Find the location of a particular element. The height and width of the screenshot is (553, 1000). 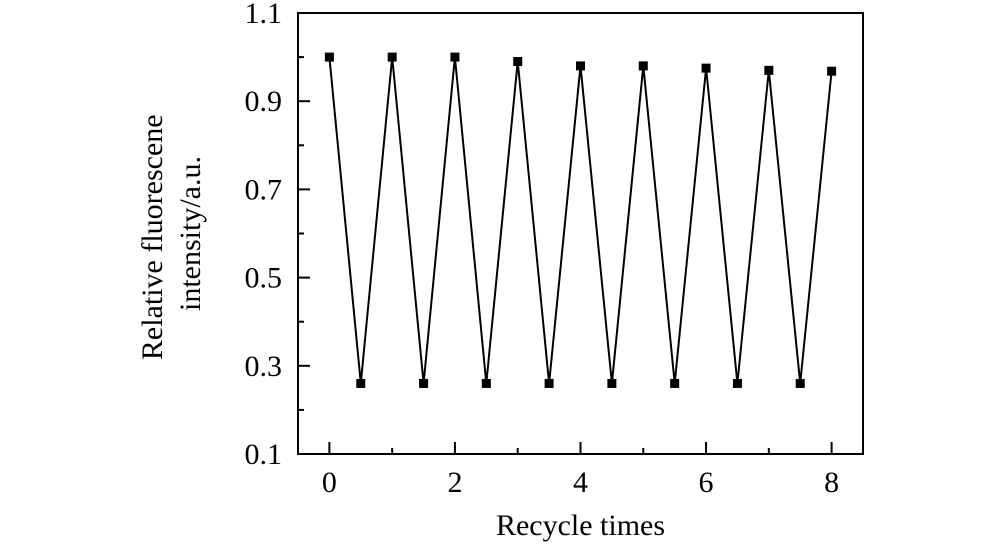

y-axis-title-line-2: intensity/a.u. is located at coordinates (190, 233).